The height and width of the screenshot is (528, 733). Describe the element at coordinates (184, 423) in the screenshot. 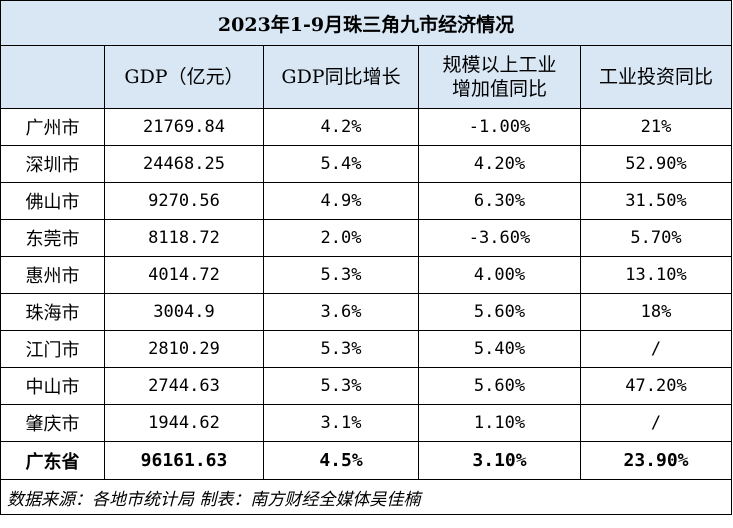

I see `gdp-cell: 1944.62` at that location.